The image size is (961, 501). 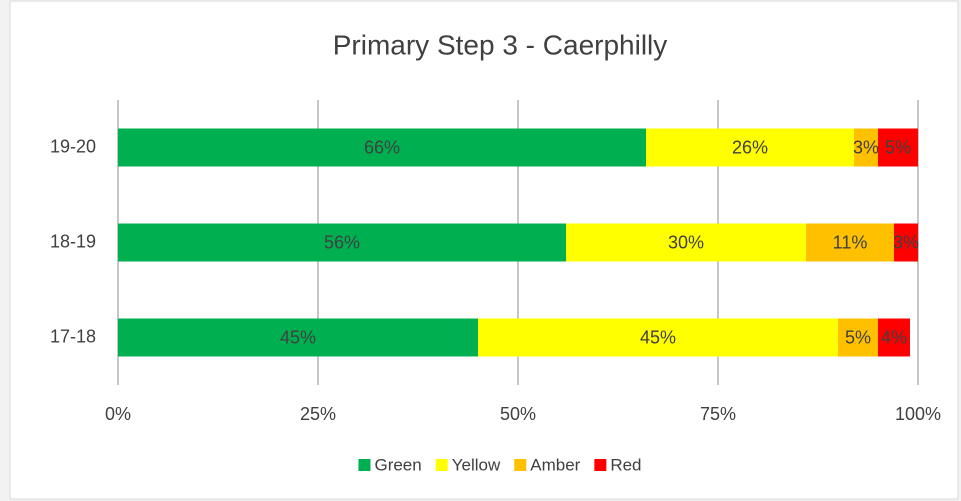 What do you see at coordinates (718, 414) in the screenshot?
I see `x-tick-label: 75%` at bounding box center [718, 414].